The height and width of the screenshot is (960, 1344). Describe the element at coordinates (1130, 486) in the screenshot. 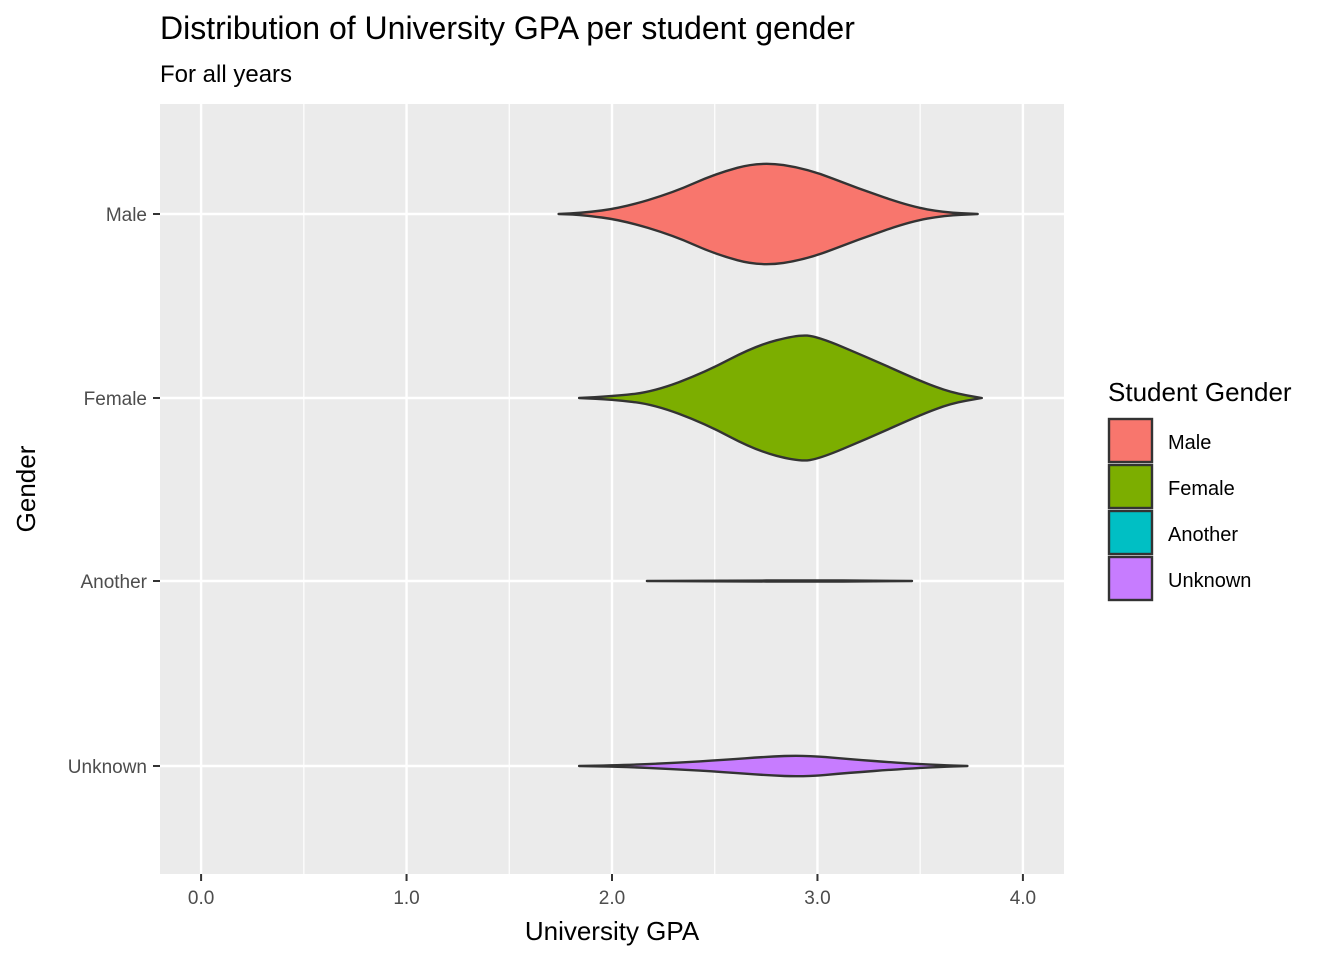

I see `legend-key-female` at that location.